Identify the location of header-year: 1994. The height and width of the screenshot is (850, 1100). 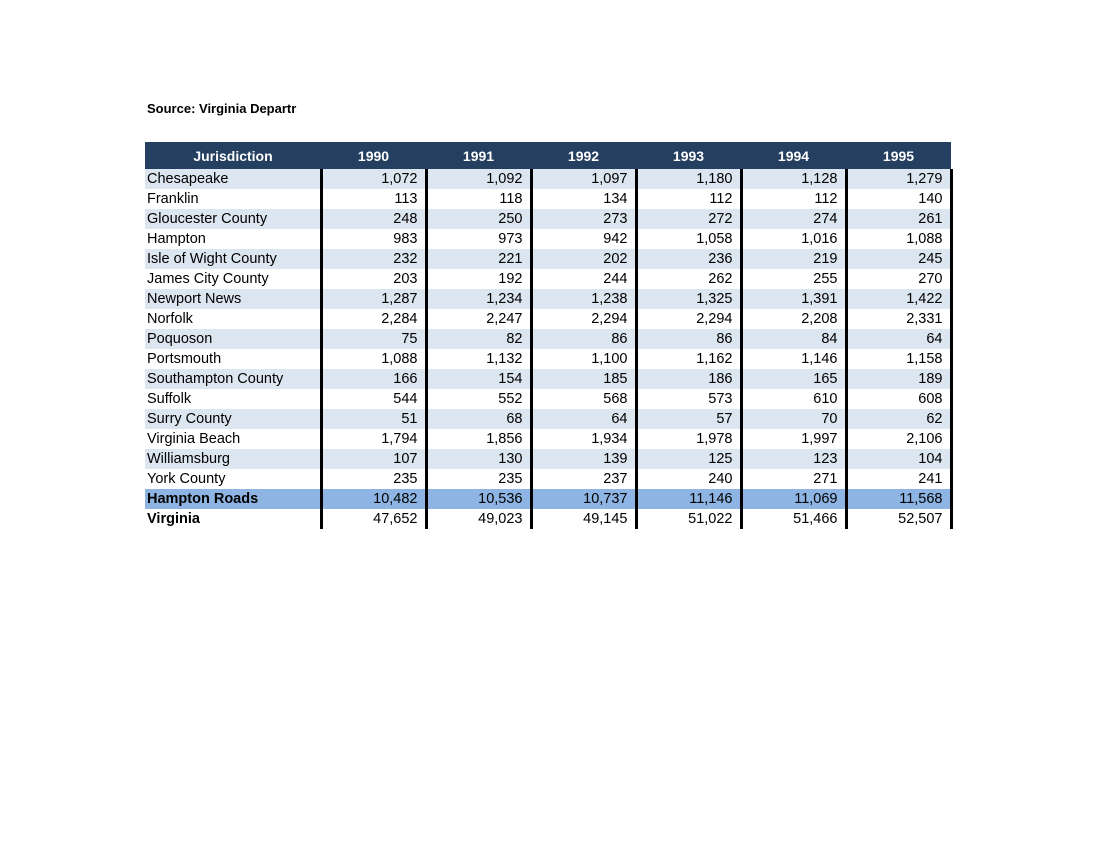
(793, 155).